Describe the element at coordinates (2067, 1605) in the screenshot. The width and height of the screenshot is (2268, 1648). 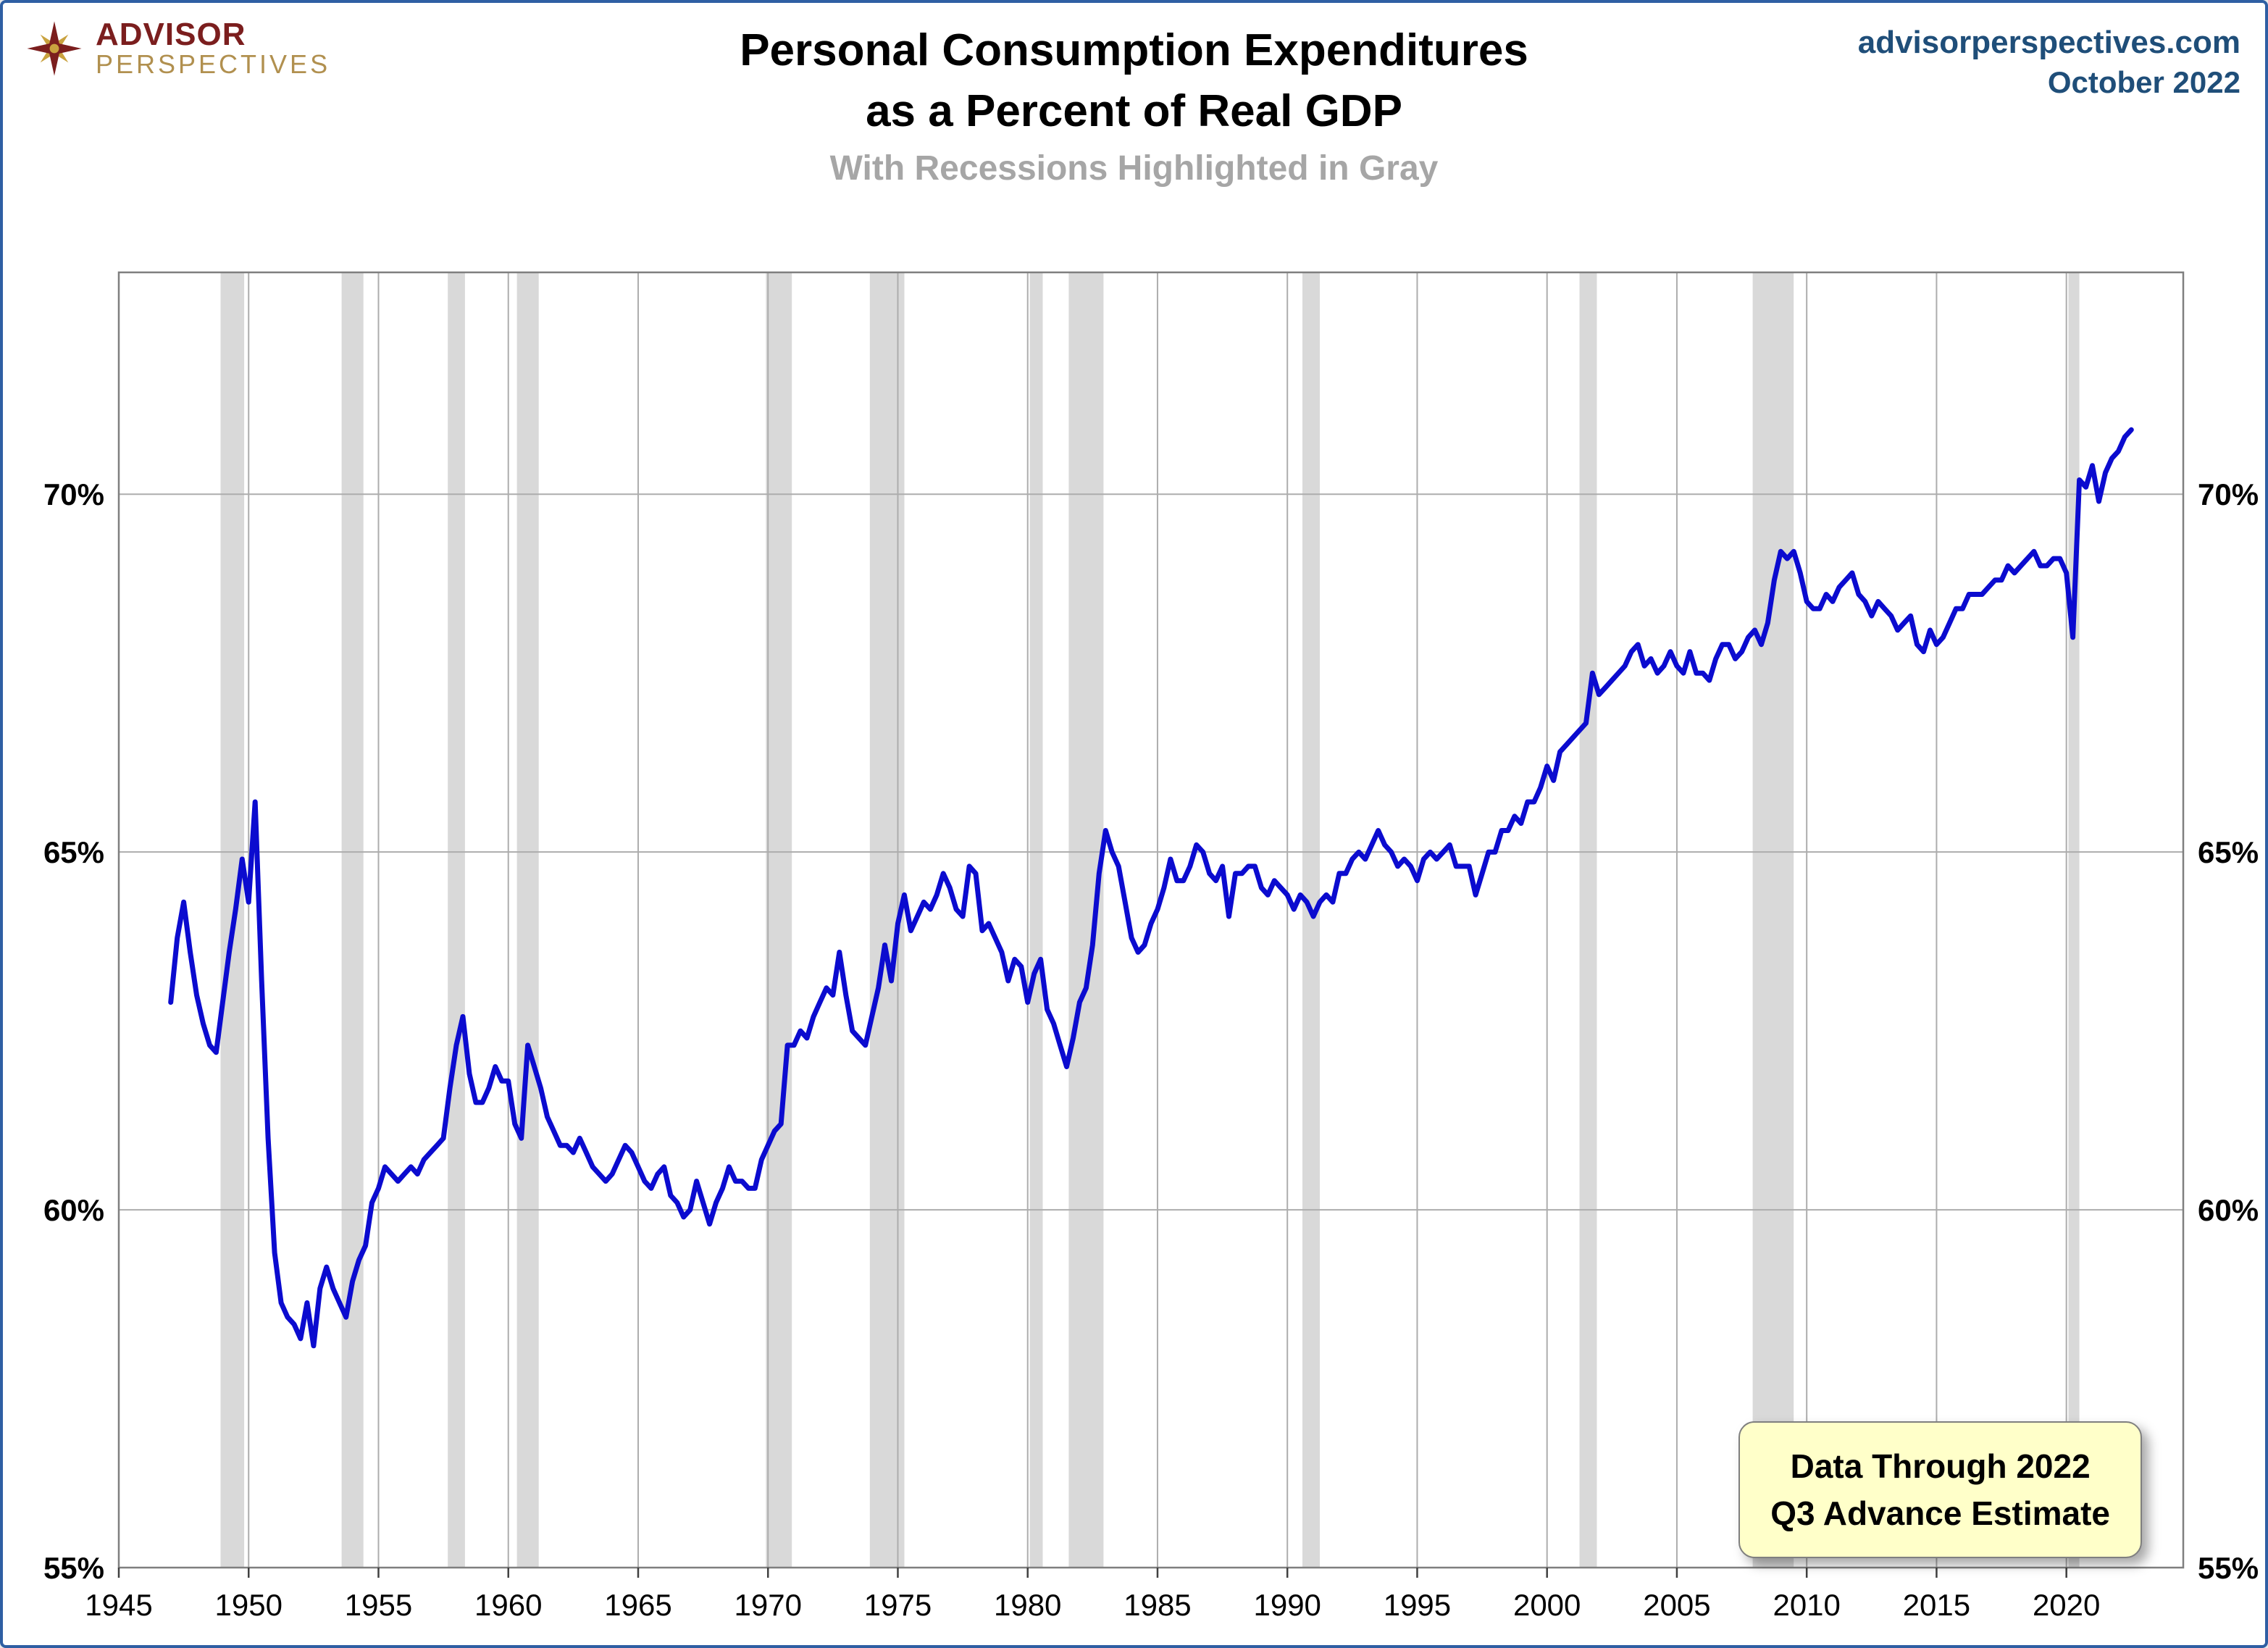
I see `x-axis-label: 2020` at that location.